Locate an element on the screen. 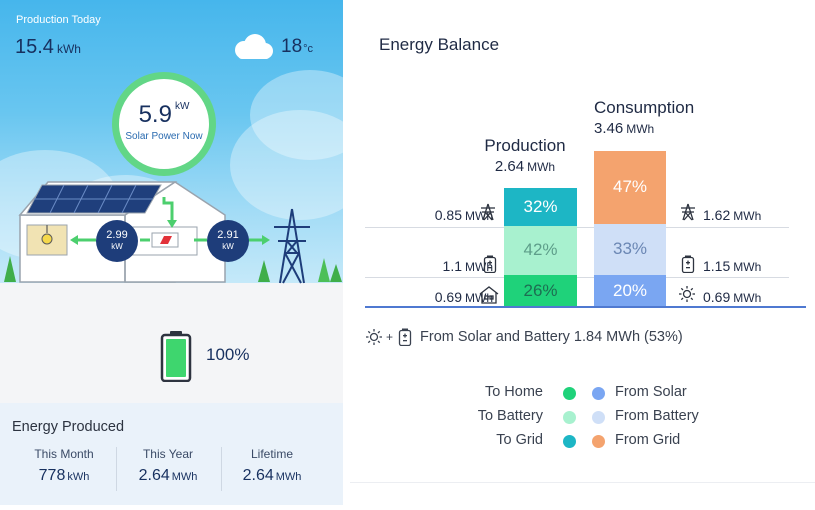  legend-from-grid: From Grid is located at coordinates (648, 440).